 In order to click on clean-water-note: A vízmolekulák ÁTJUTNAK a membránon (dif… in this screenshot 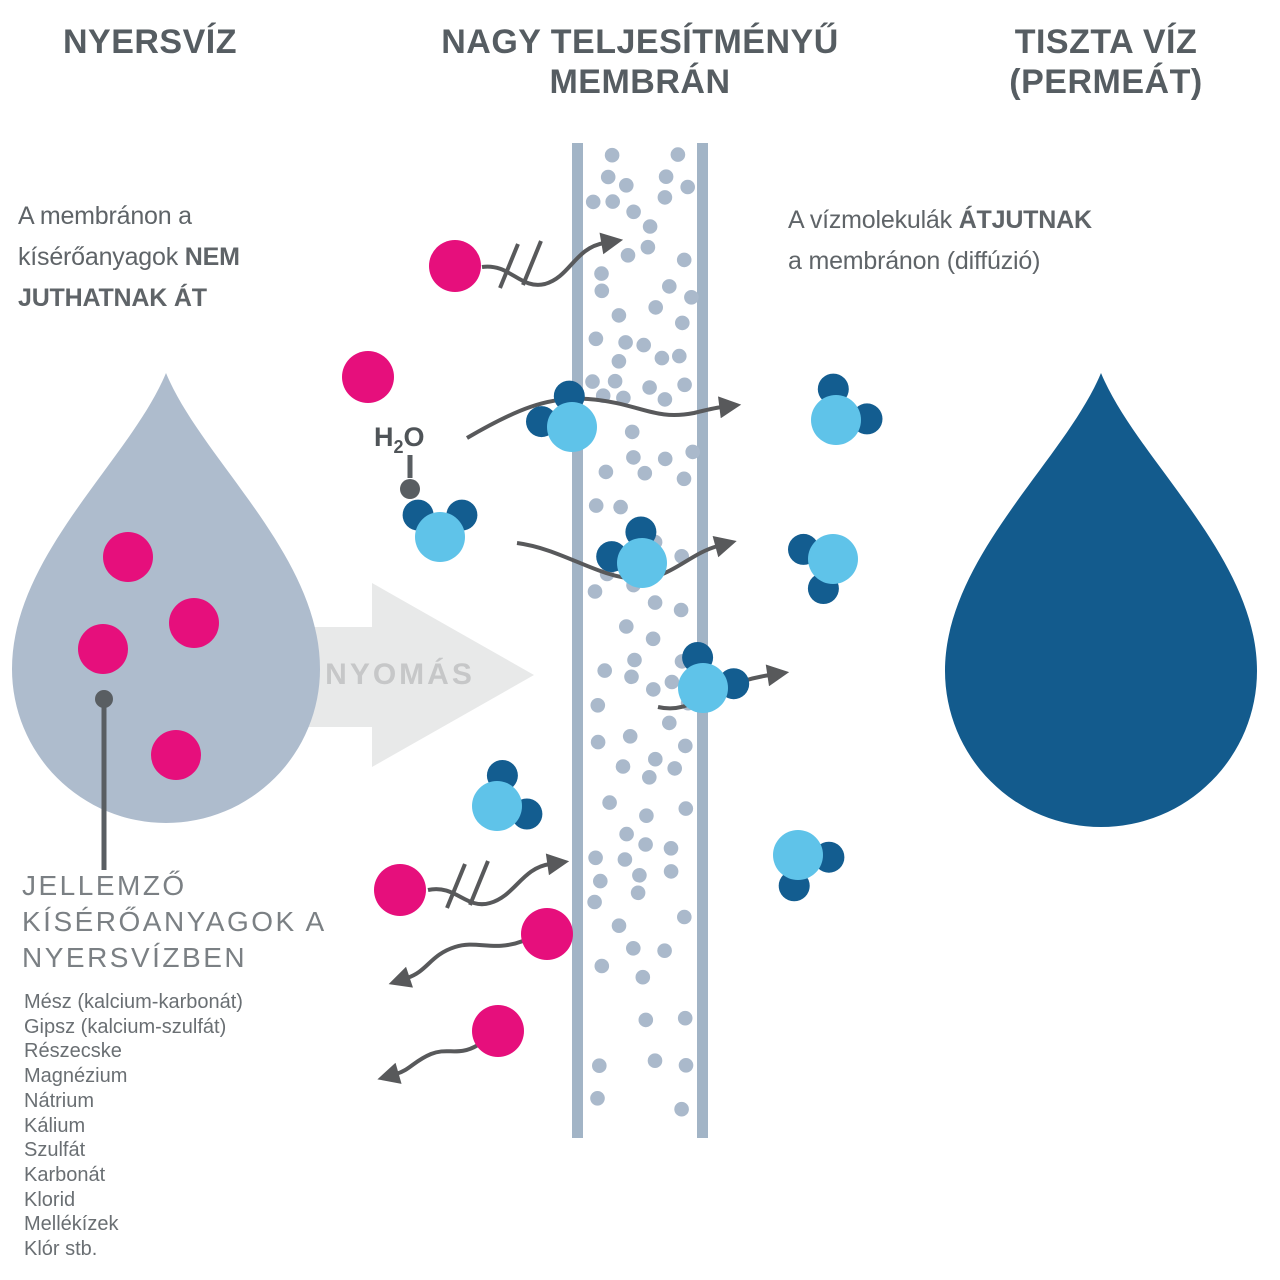, I will do `click(940, 241)`.